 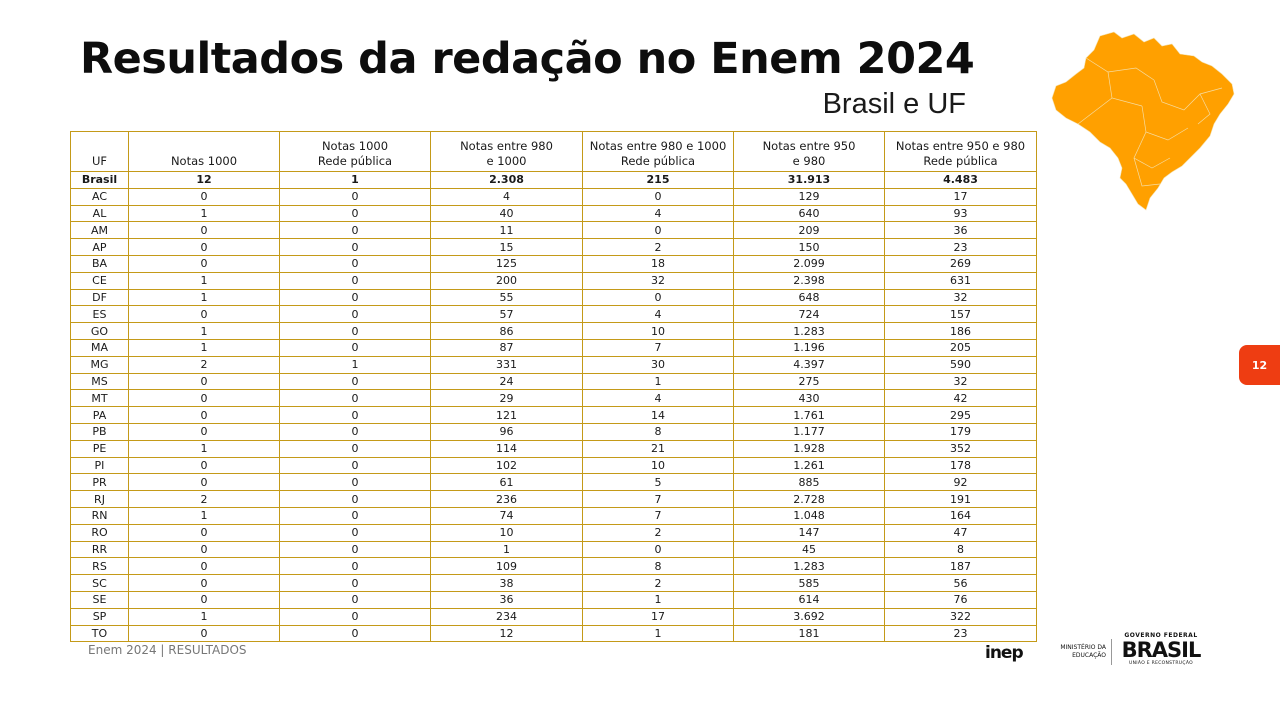 I want to click on table-cell: 12, so click(x=204, y=180).